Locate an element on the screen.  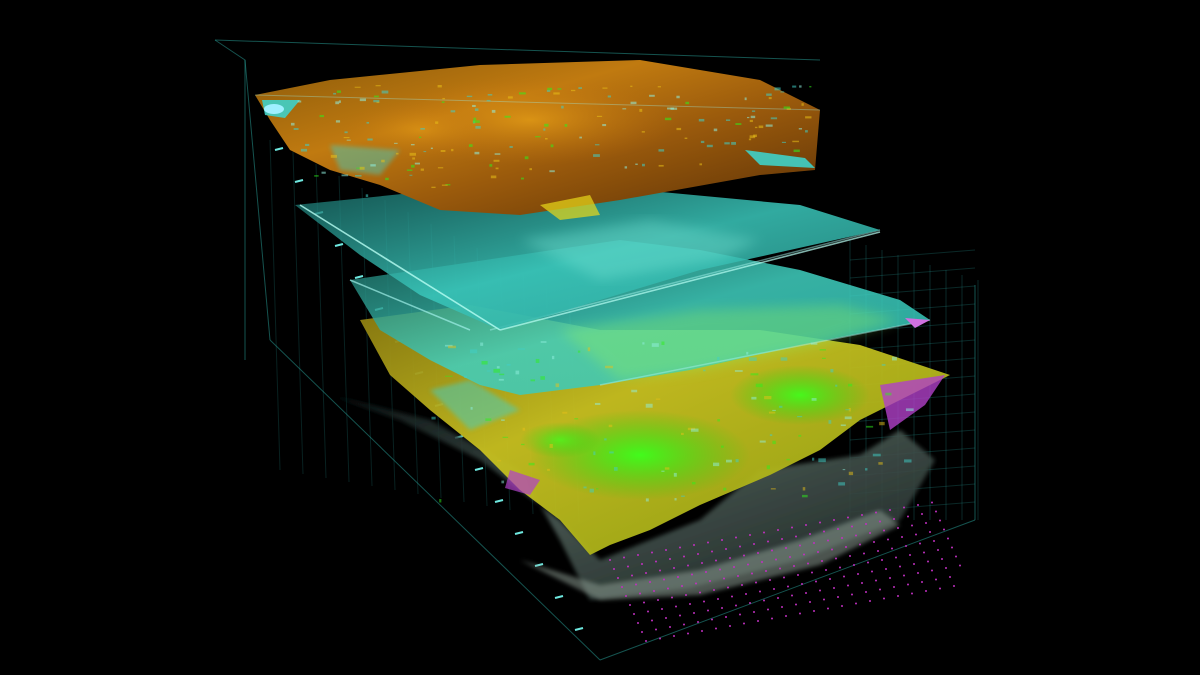
tick-mark is located at coordinates (299, 181).